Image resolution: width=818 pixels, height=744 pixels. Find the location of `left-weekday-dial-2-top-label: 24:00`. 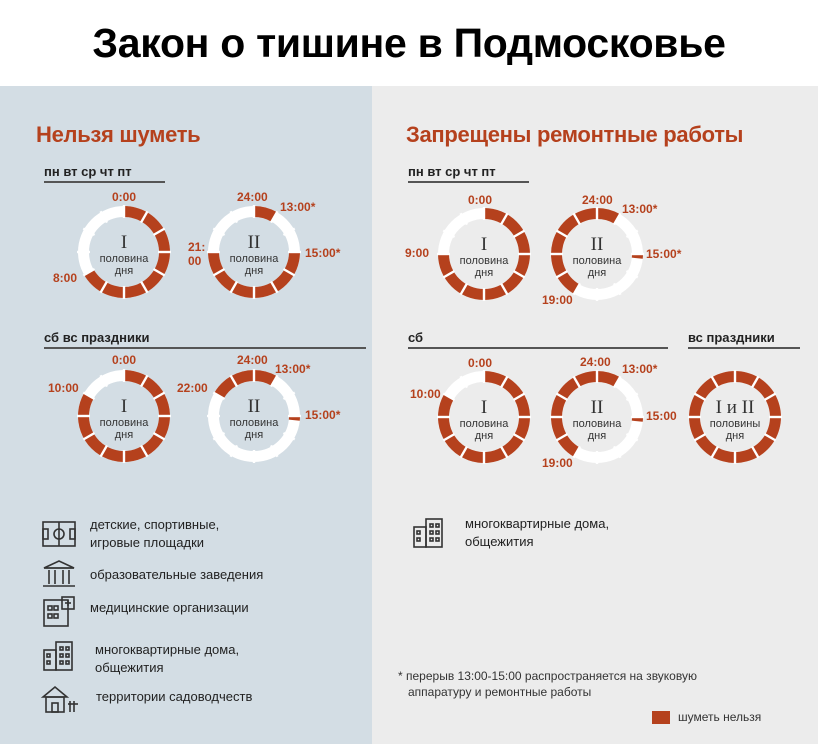

left-weekday-dial-2-top-label: 24:00 is located at coordinates (252, 197).